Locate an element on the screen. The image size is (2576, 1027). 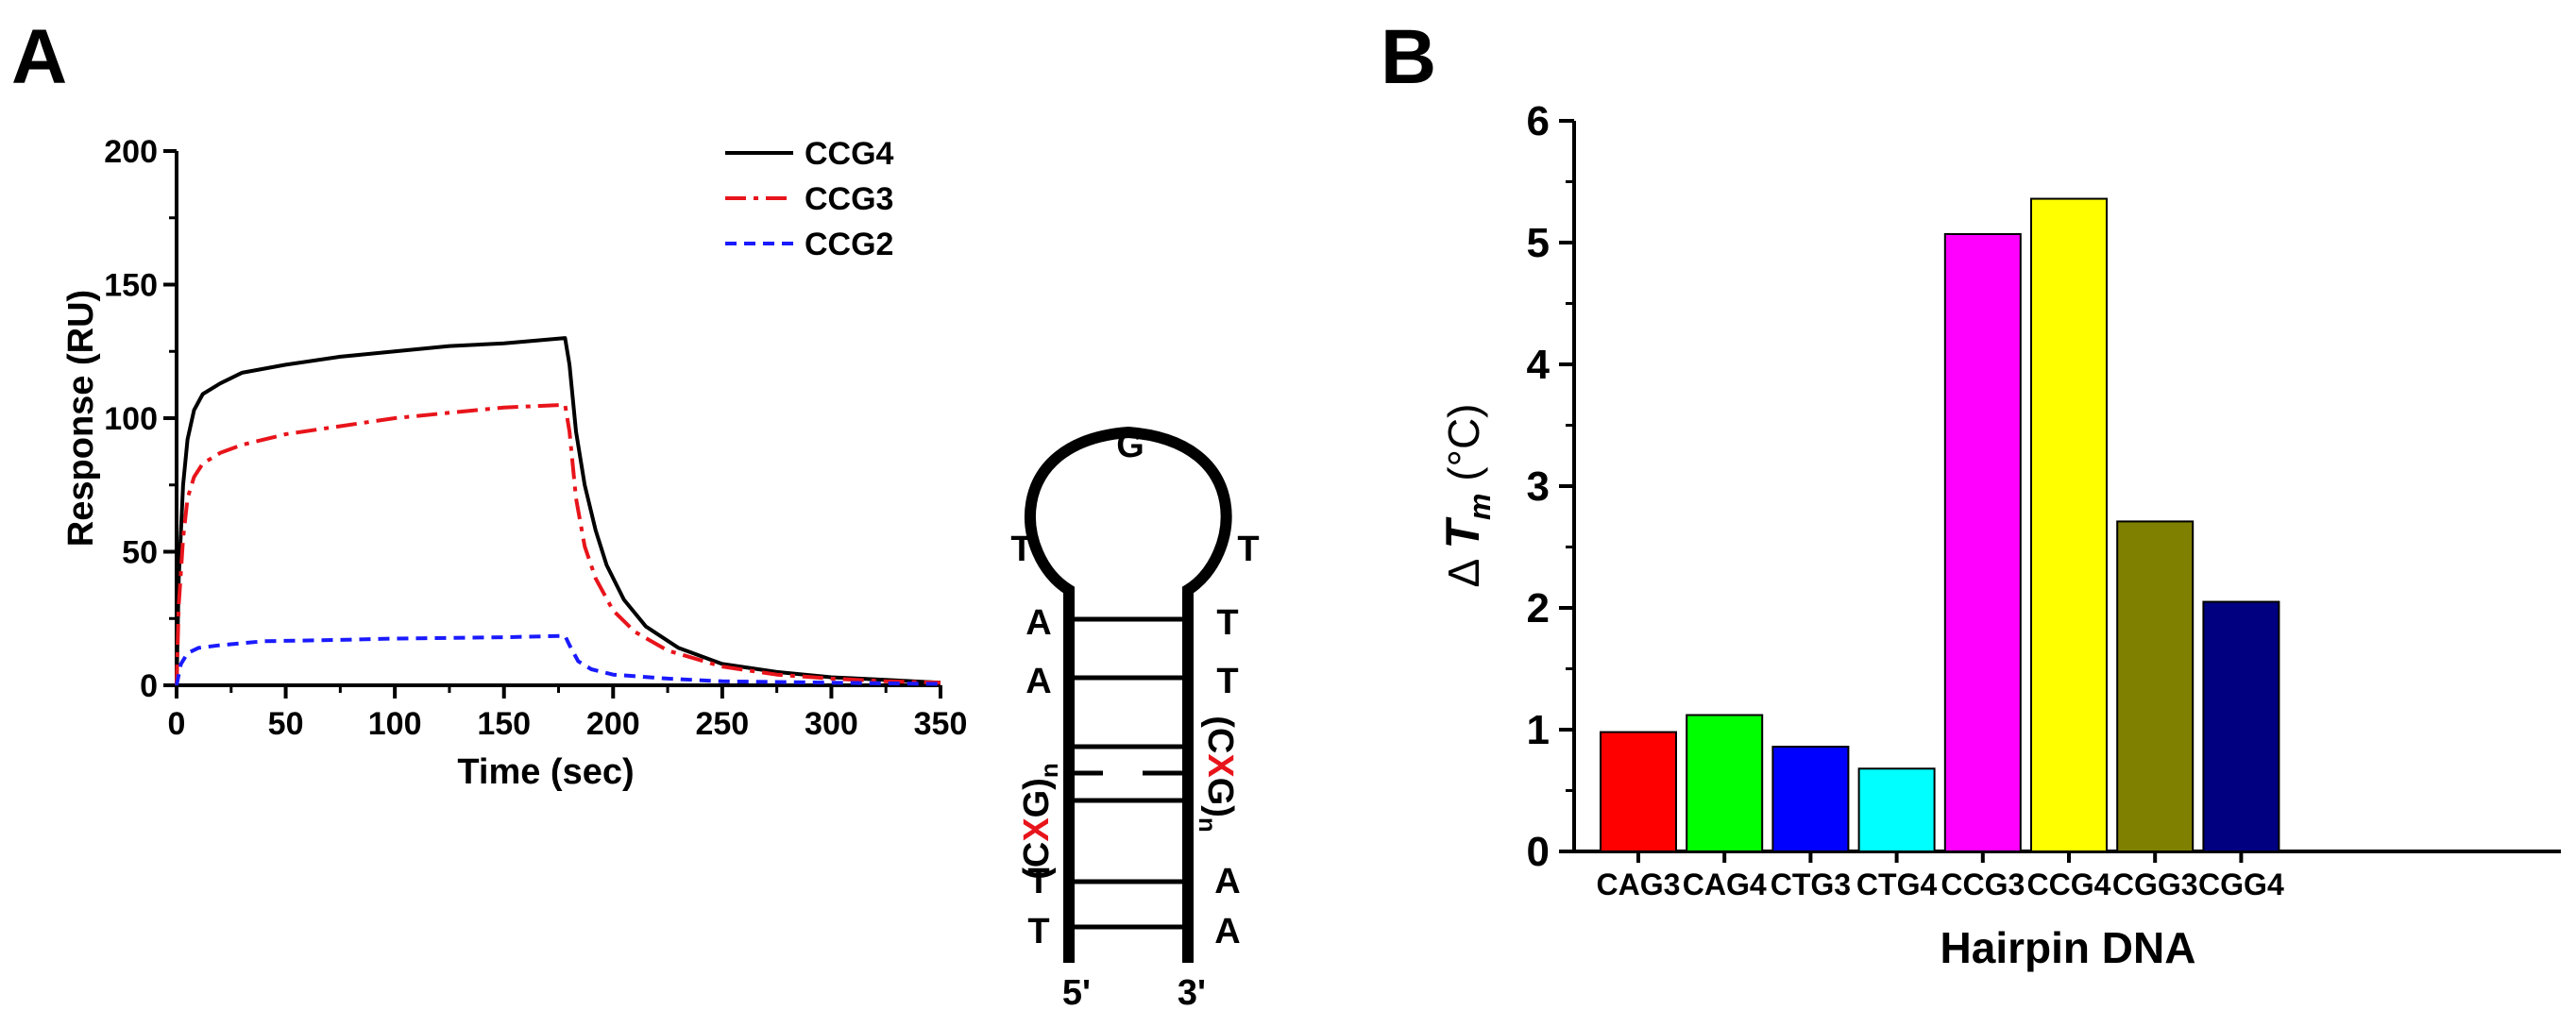
left-repeat-x: X is located at coordinates (1037, 829).